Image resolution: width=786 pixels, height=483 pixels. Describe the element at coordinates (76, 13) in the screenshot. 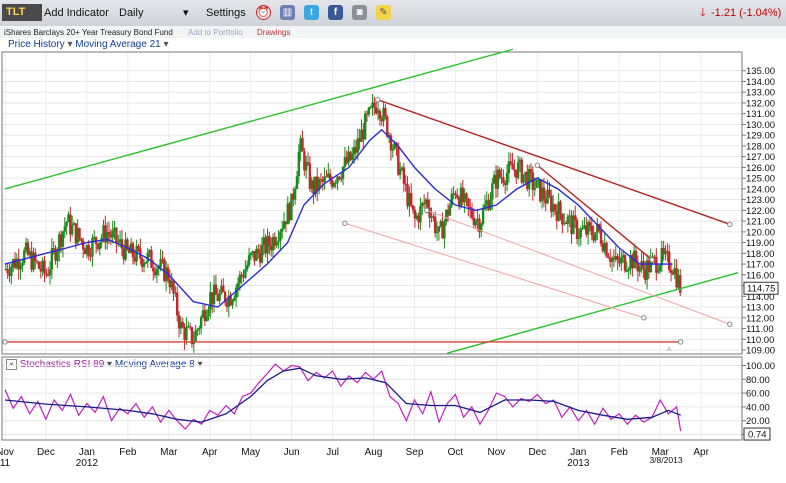

I see `add-indicator-button: Add Indicator` at that location.